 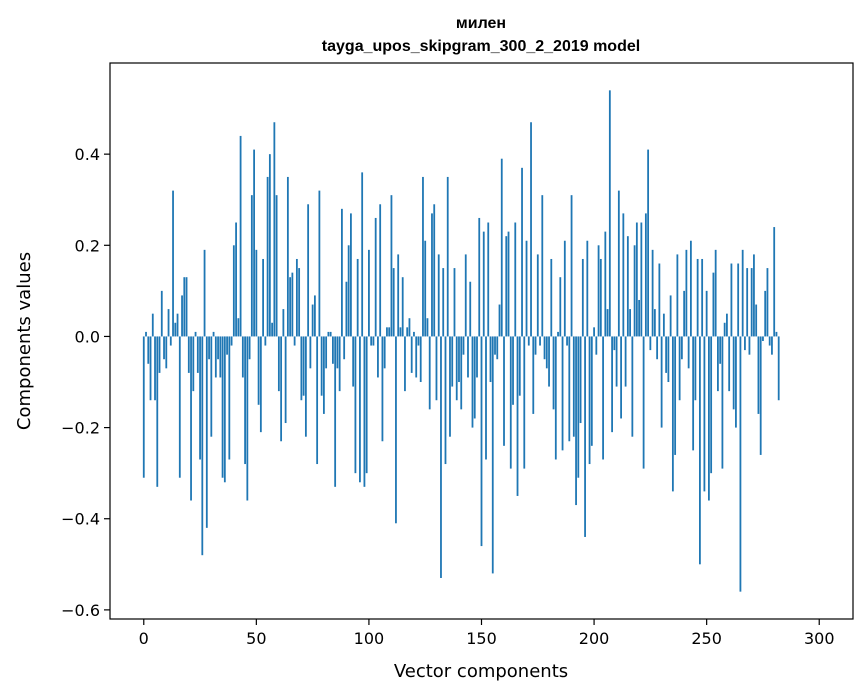 I want to click on y-tick-label: −0.2, so click(x=80, y=428).